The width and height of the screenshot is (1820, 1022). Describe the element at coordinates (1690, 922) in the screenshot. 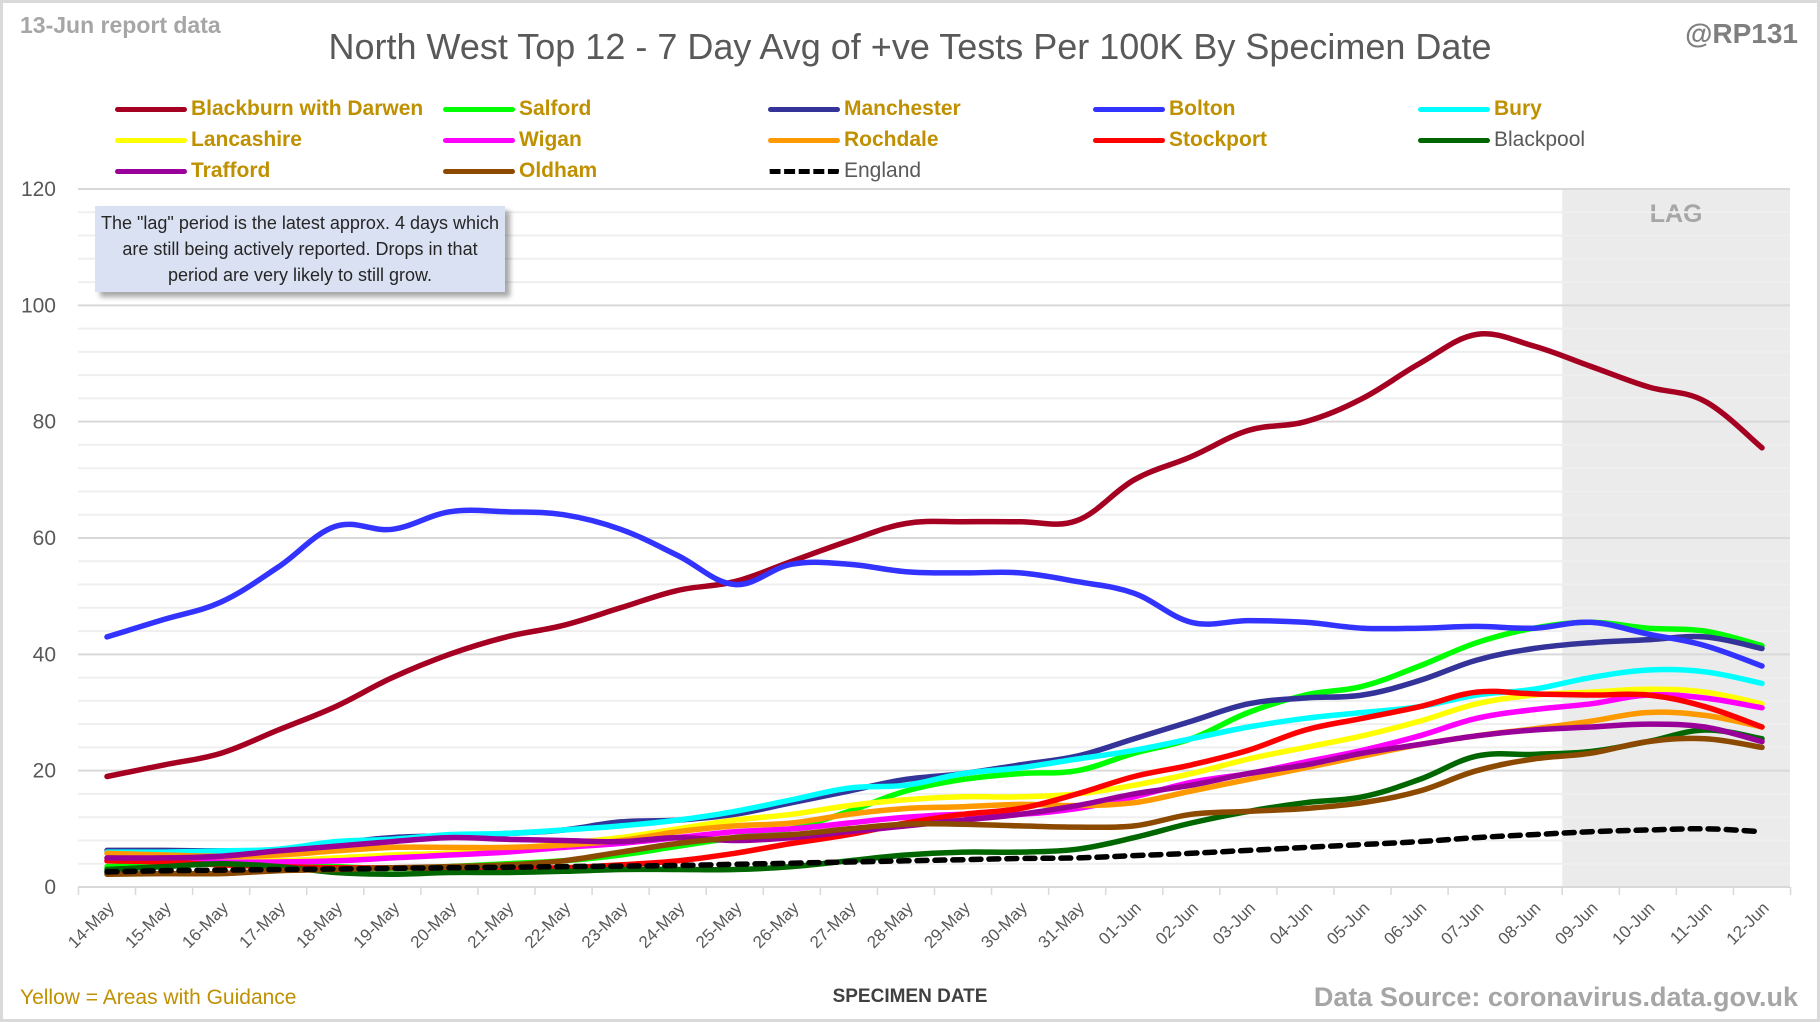

I see `x-tick-label: 11-Jun` at that location.